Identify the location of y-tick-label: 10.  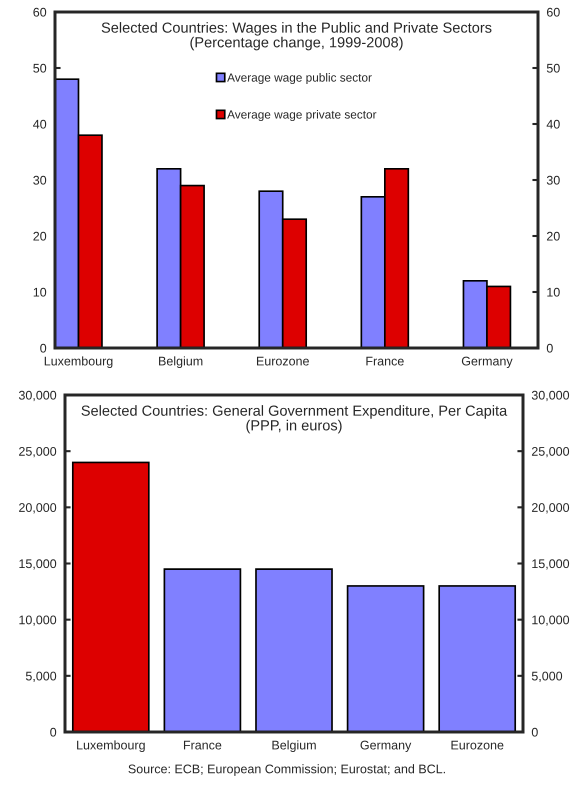
(40, 292).